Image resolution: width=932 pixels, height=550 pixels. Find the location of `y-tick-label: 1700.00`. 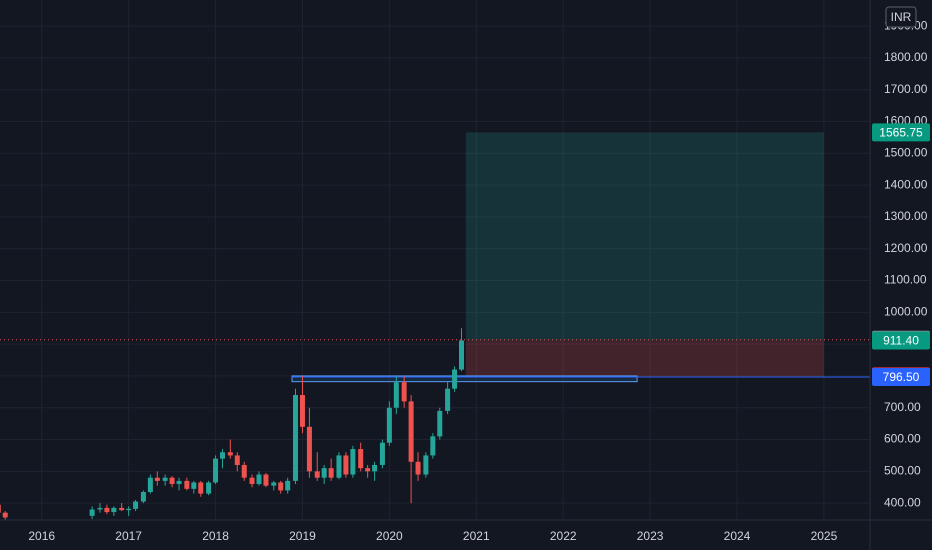

y-tick-label: 1700.00 is located at coordinates (906, 89).